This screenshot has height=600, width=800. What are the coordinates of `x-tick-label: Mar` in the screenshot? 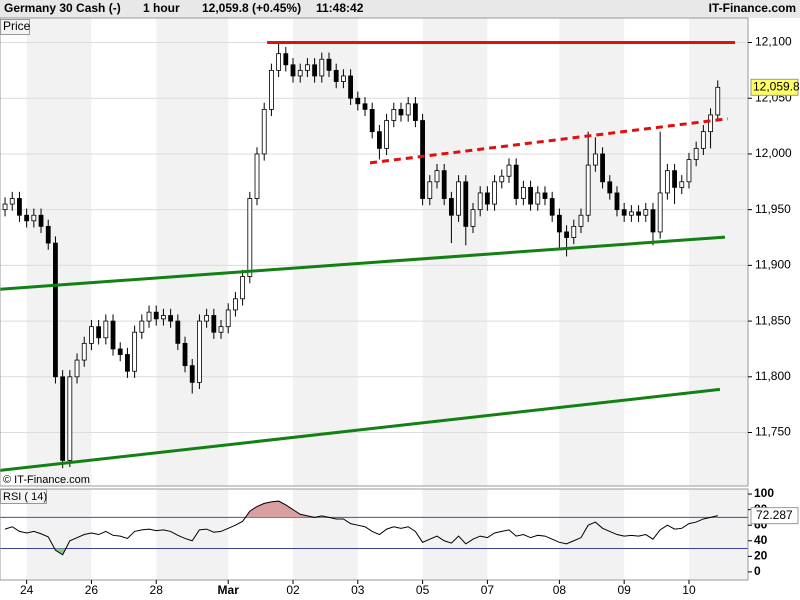 It's located at (229, 590).